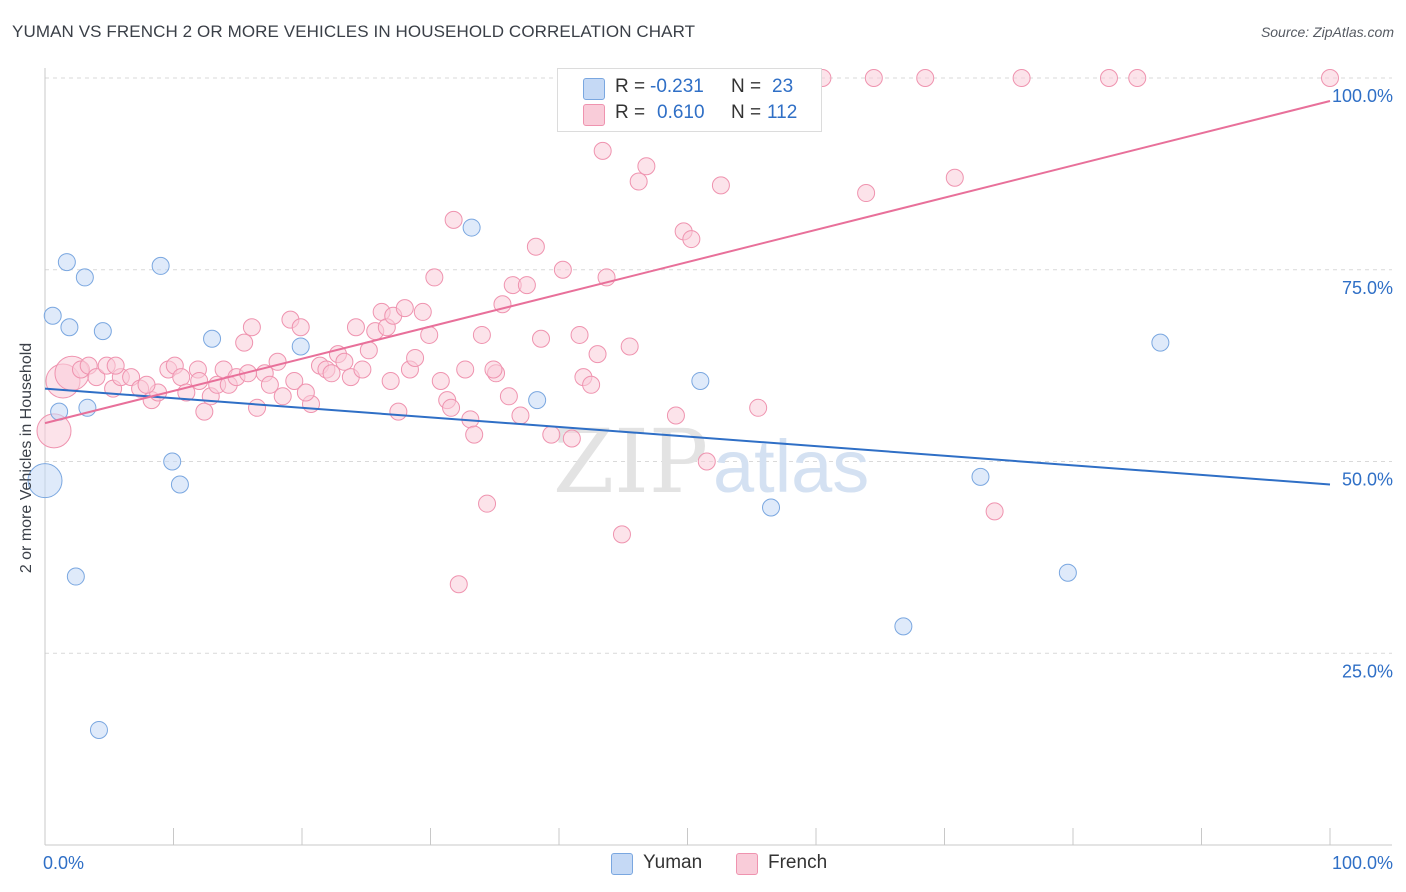  I want to click on y-axis-label: 2 or more Vehicles in Household, so click(26, 458).